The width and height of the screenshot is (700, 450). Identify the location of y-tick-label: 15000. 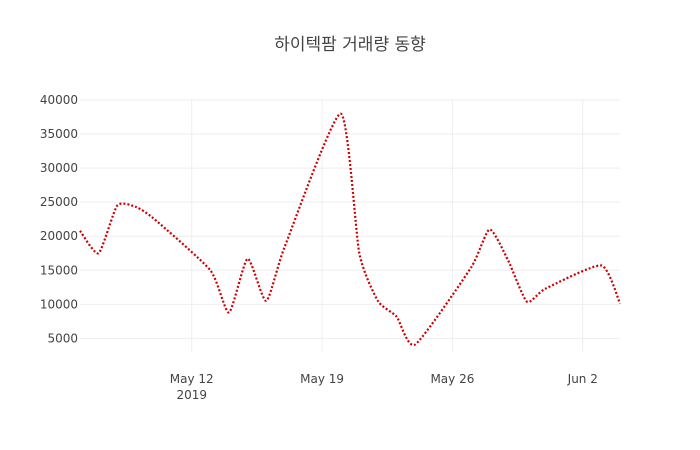
(59, 270).